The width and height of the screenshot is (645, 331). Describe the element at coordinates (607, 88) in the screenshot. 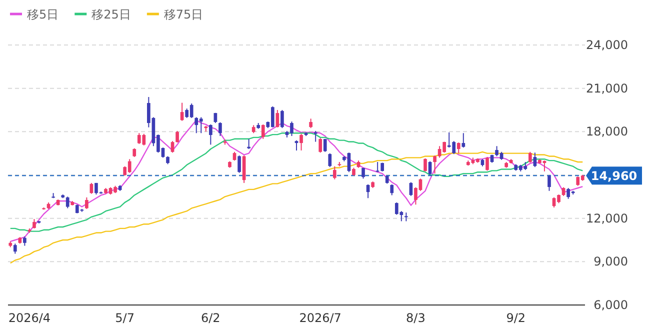

I see `y-tick-label: 21,000` at that location.